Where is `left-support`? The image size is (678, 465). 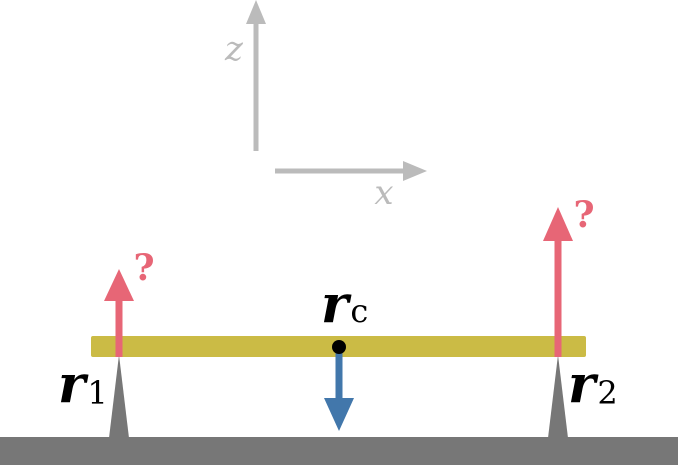 left-support is located at coordinates (119, 396).